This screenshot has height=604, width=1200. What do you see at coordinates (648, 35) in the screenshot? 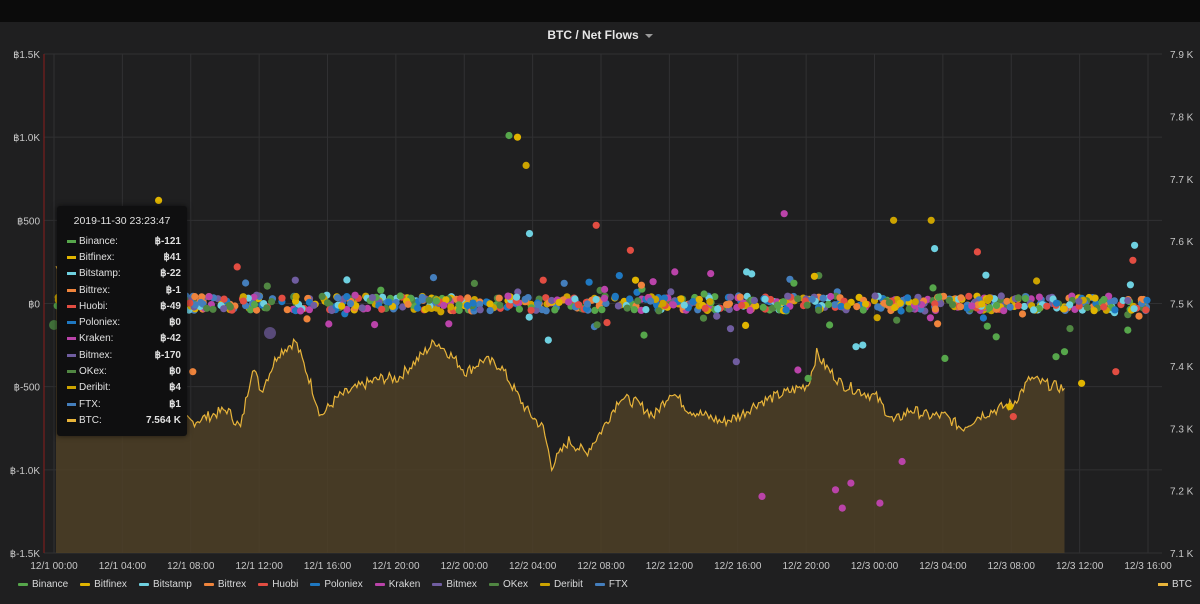
I see `chevron-down-icon` at bounding box center [648, 35].